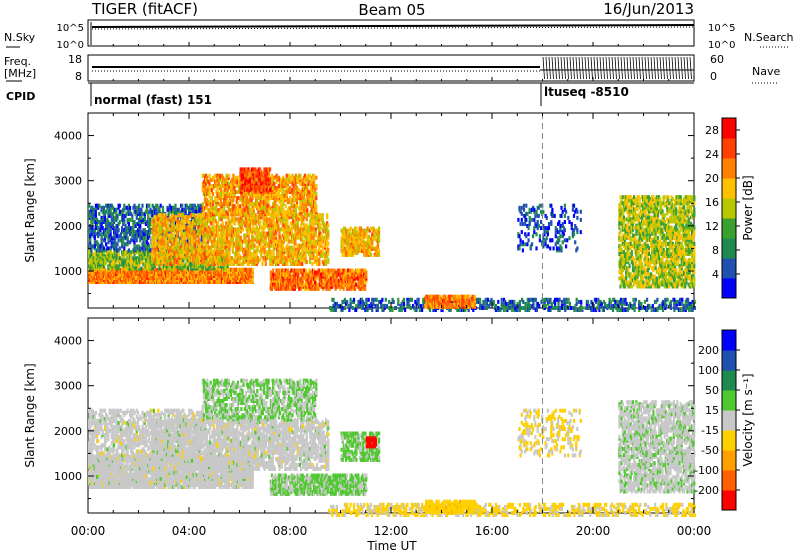 The image size is (800, 554). Describe the element at coordinates (715, 250) in the screenshot. I see `colorbar-tick-label: 8` at that location.